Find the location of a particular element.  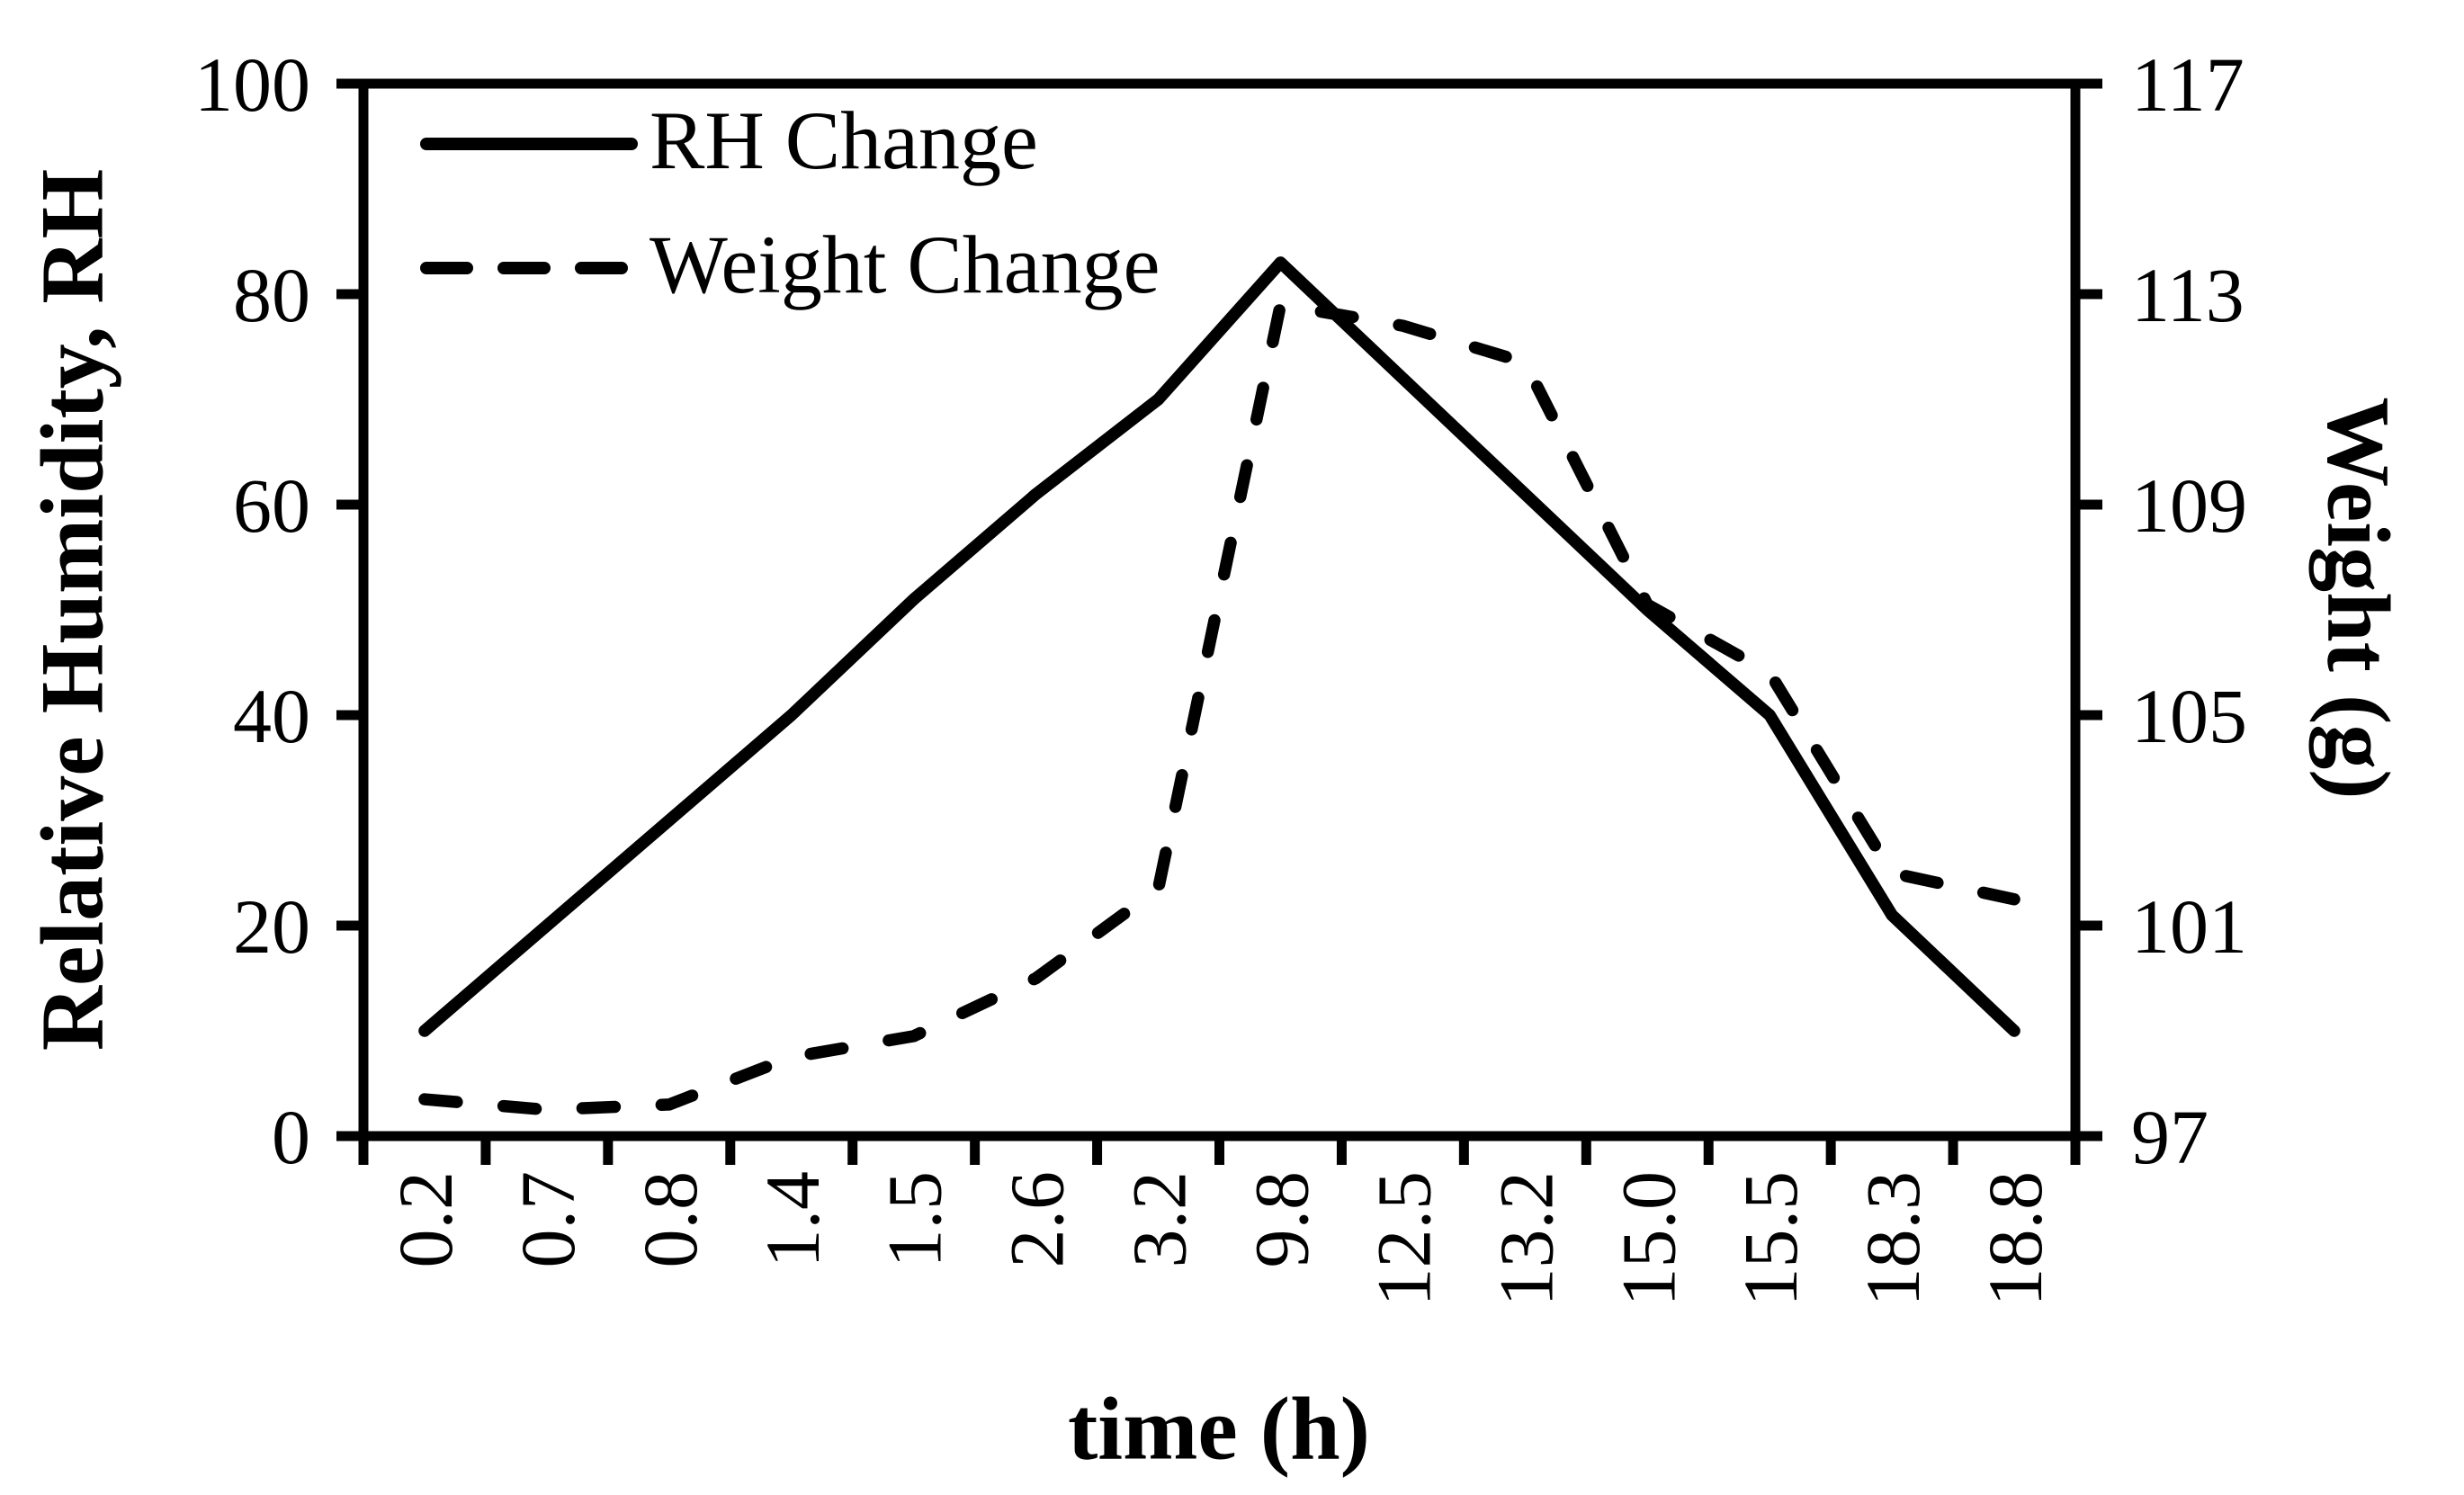

x-axis-category-label: 0.8 is located at coordinates (670, 1219).